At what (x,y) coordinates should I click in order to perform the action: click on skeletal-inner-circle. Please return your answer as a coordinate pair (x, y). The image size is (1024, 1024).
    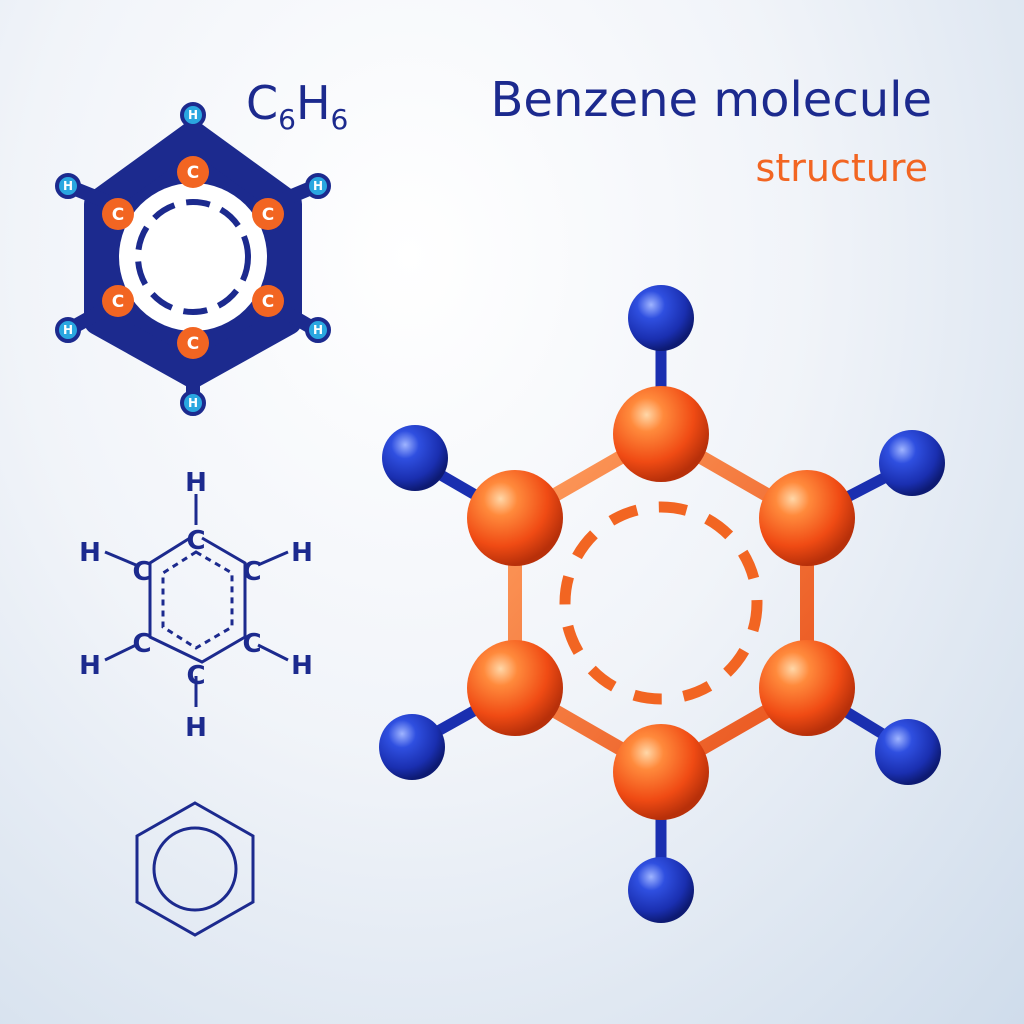
    Looking at the image, I should click on (195, 869).